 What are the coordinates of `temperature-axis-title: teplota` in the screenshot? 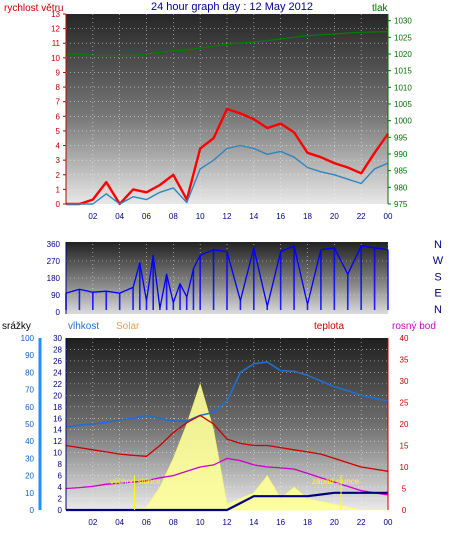 It's located at (329, 326).